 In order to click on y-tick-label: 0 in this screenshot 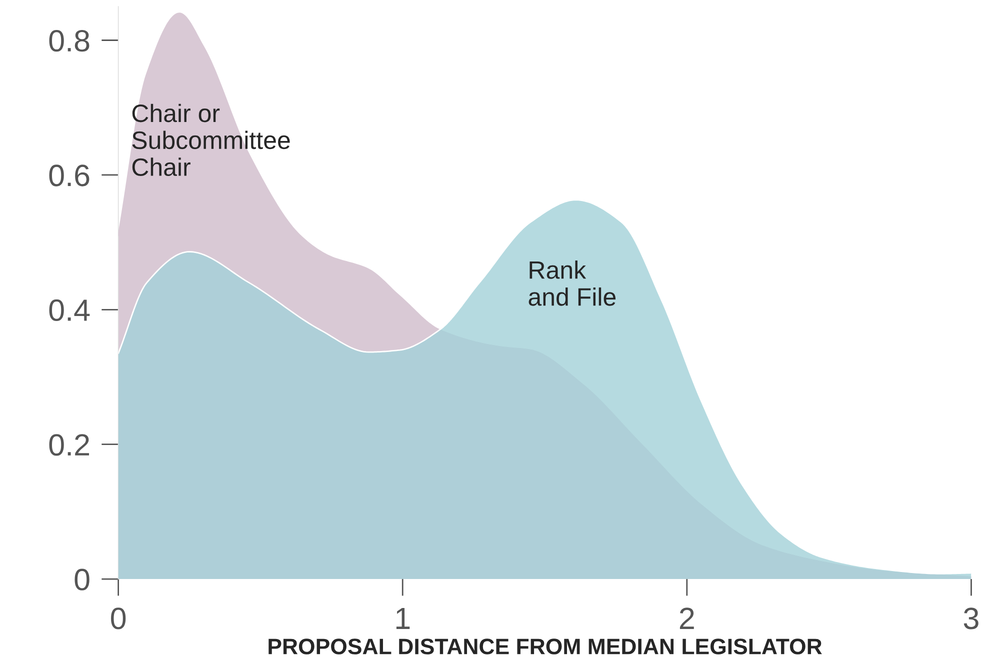, I will do `click(82, 579)`.